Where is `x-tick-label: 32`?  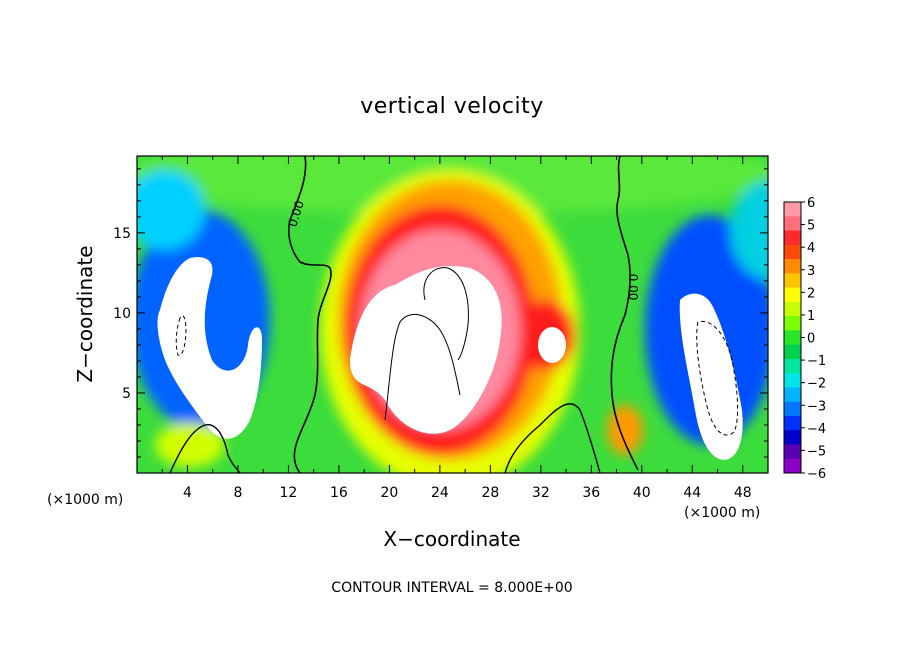
x-tick-label: 32 is located at coordinates (541, 493).